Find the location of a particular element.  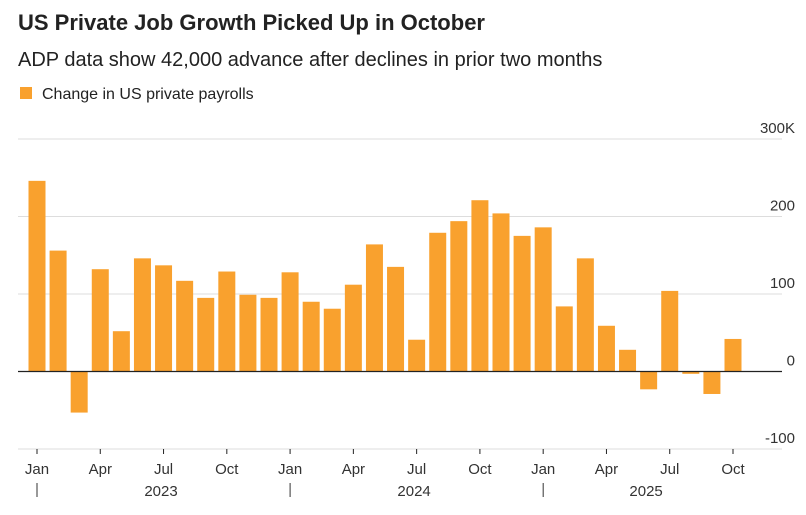

y-tick-label: 0 is located at coordinates (791, 361).